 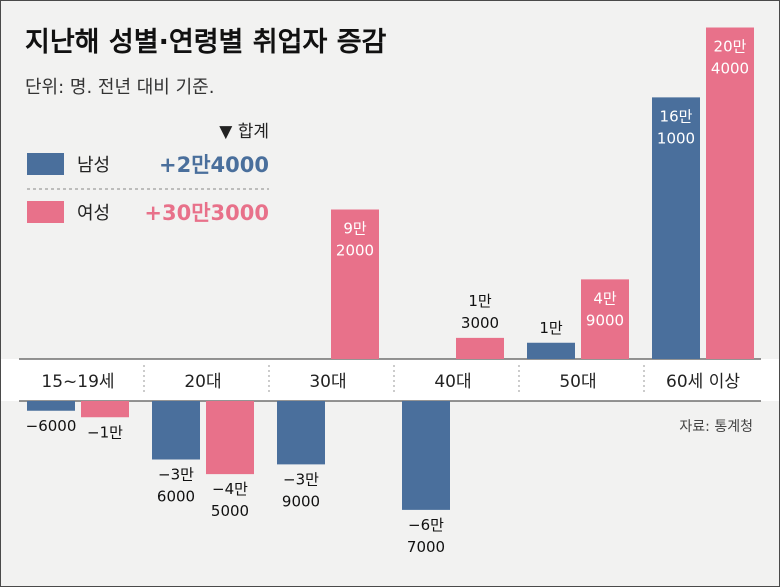 I want to click on bar-label-female: 4000, so click(x=730, y=69).